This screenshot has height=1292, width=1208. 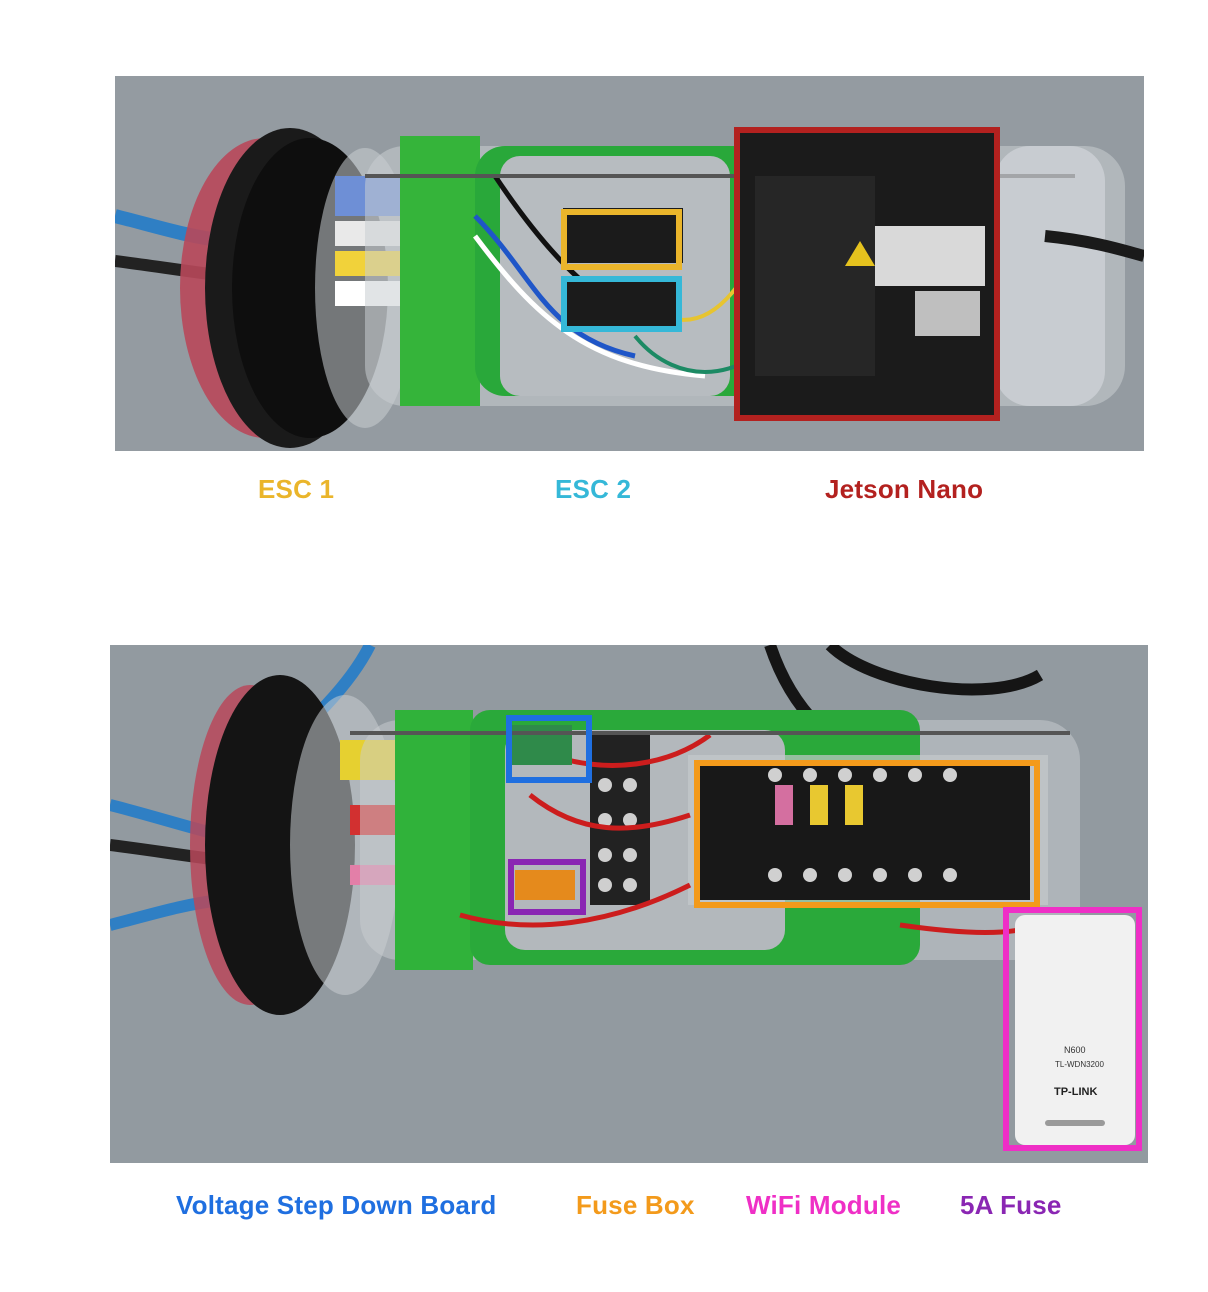 What do you see at coordinates (635, 1205) in the screenshot?
I see `label-fuse-box: Fuse Box` at bounding box center [635, 1205].